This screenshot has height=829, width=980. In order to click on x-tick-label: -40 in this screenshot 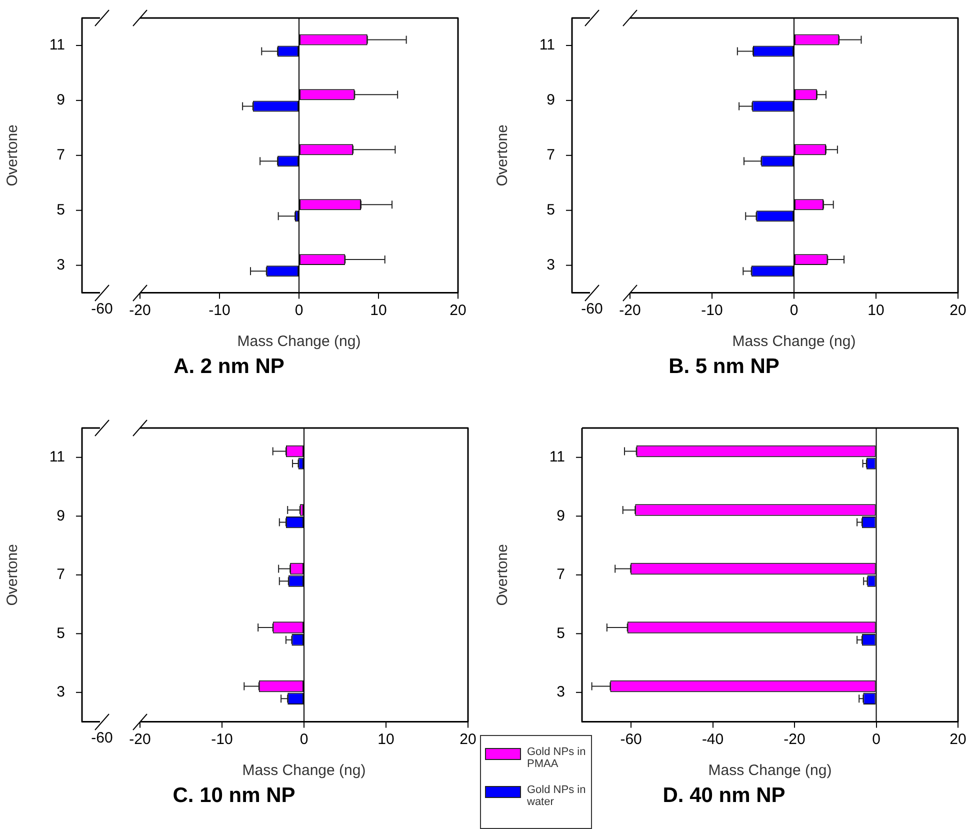, I will do `click(713, 739)`.